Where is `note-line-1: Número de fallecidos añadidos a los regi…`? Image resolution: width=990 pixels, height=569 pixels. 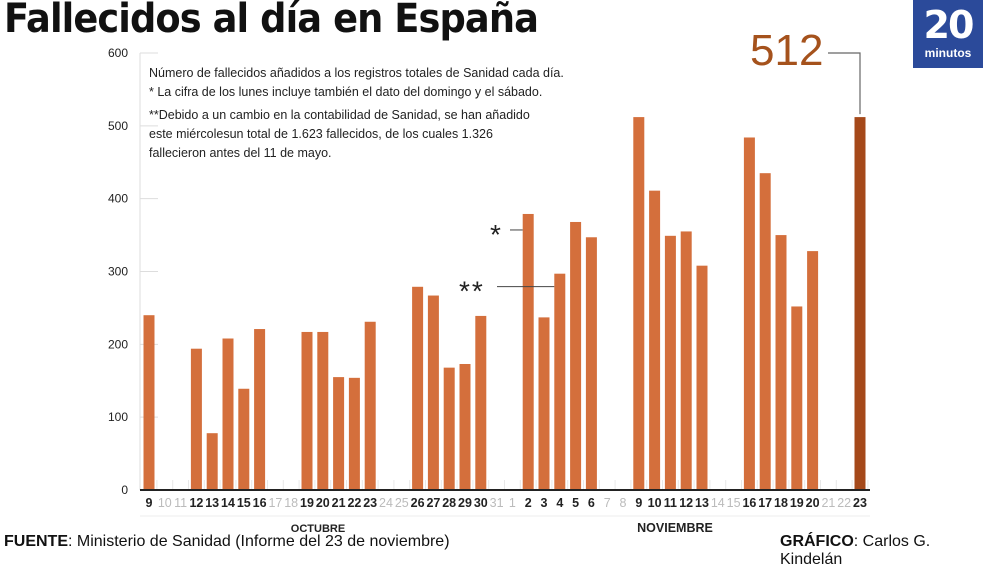 note-line-1: Número de fallecidos añadidos a los regi… is located at coordinates (356, 73).